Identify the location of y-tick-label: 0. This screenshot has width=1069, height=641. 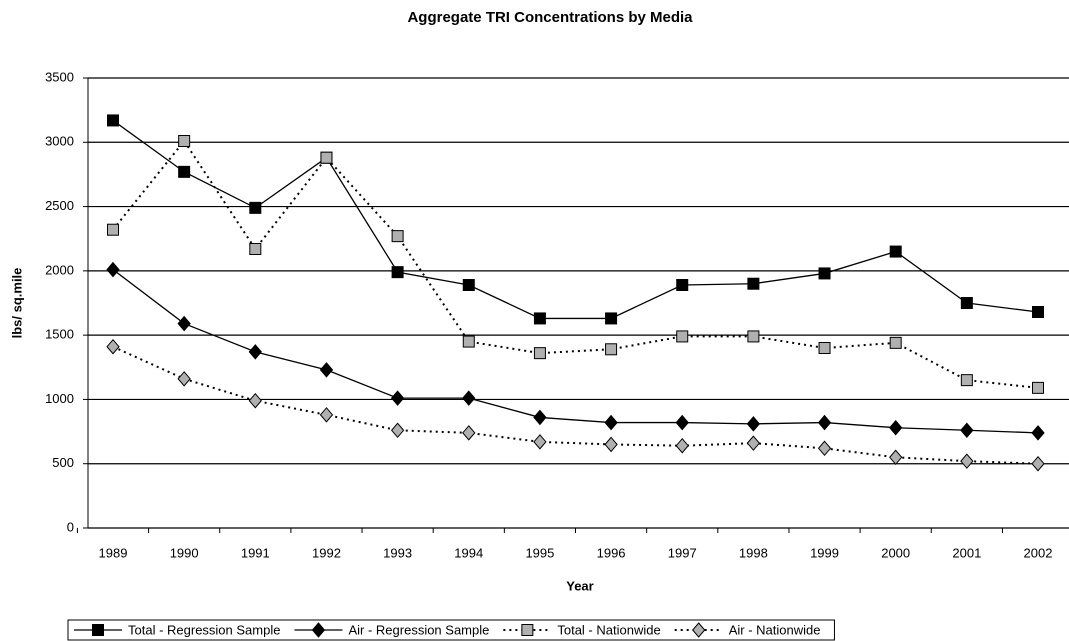
(70, 526).